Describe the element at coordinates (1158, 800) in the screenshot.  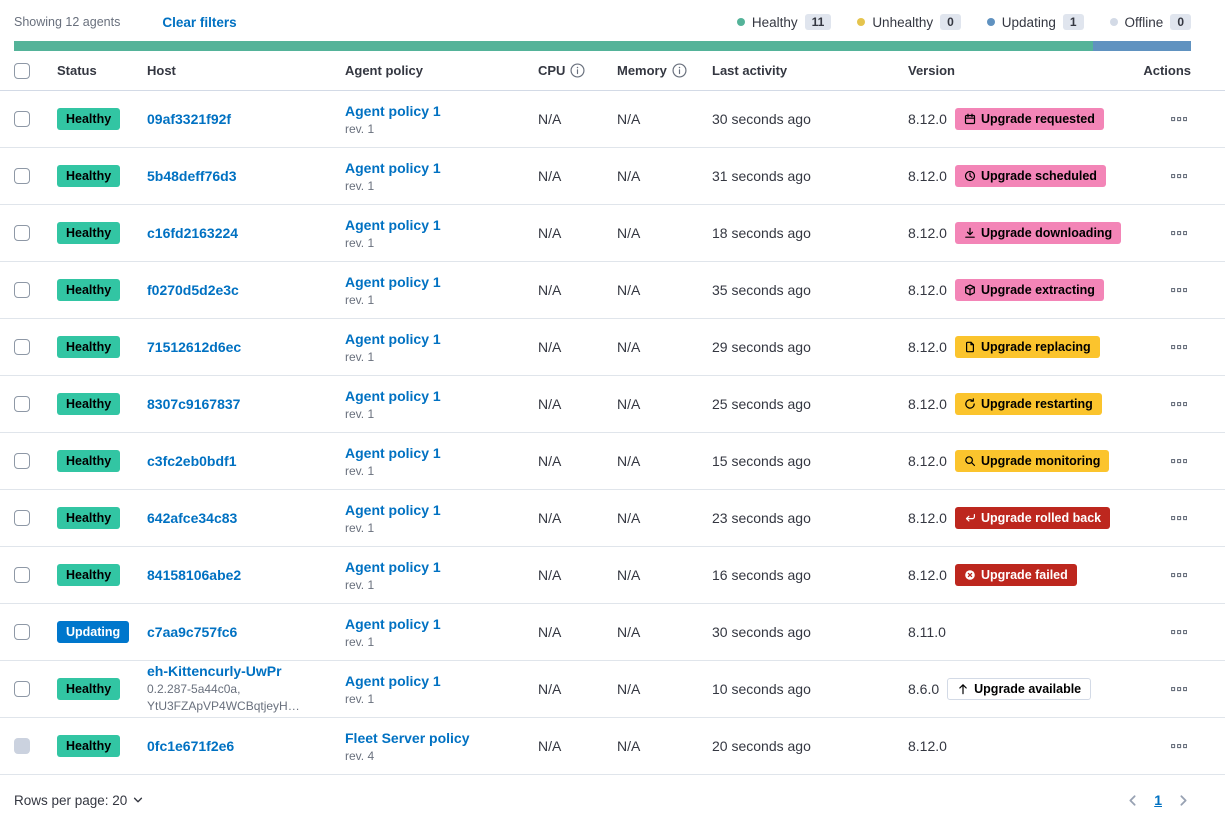
I see `page-number: 1` at that location.